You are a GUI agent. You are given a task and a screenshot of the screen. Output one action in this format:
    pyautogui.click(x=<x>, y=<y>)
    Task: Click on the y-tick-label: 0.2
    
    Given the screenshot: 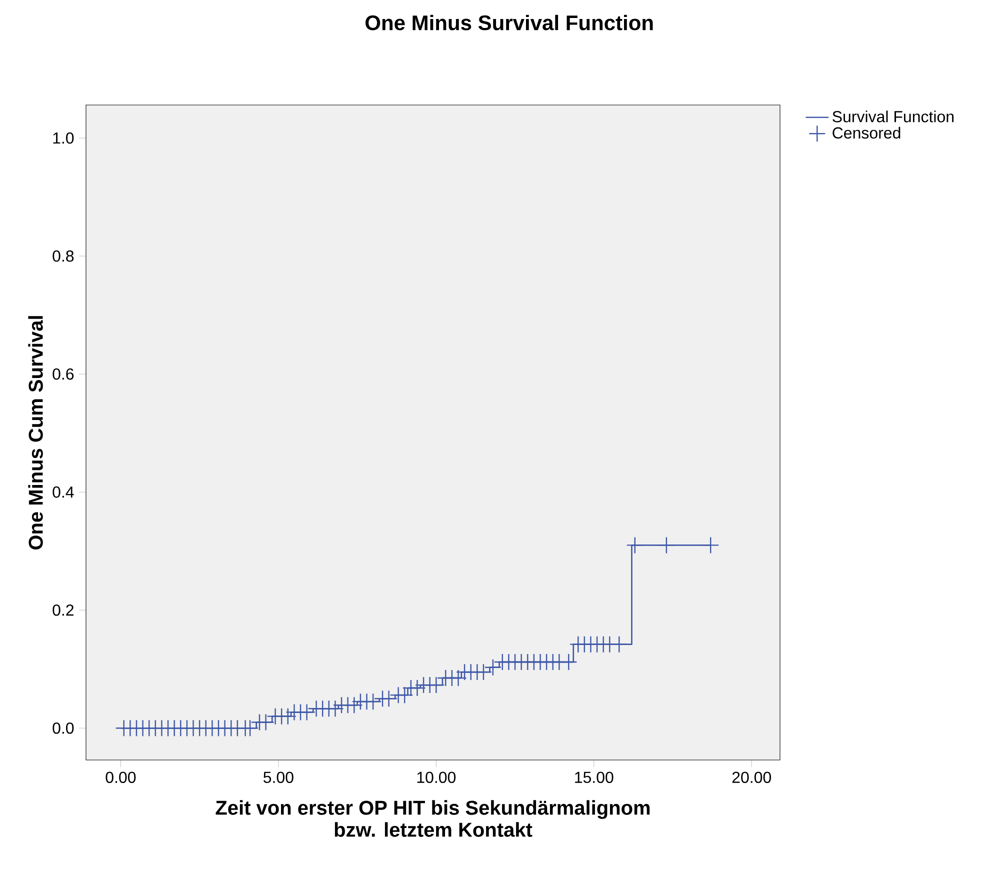 What is the action you would take?
    pyautogui.click(x=63, y=610)
    